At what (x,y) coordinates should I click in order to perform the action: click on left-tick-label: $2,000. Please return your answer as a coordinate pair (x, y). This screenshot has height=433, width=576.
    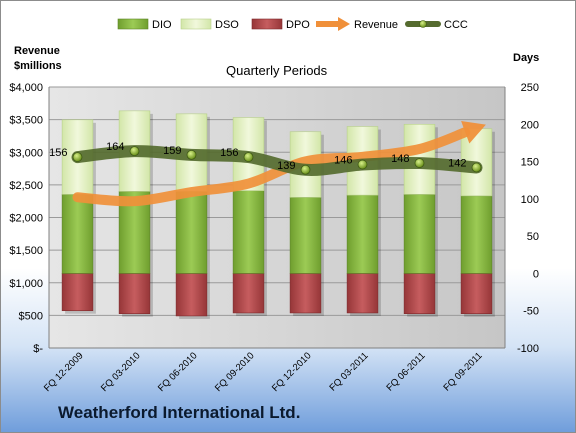
    Looking at the image, I should click on (26, 219).